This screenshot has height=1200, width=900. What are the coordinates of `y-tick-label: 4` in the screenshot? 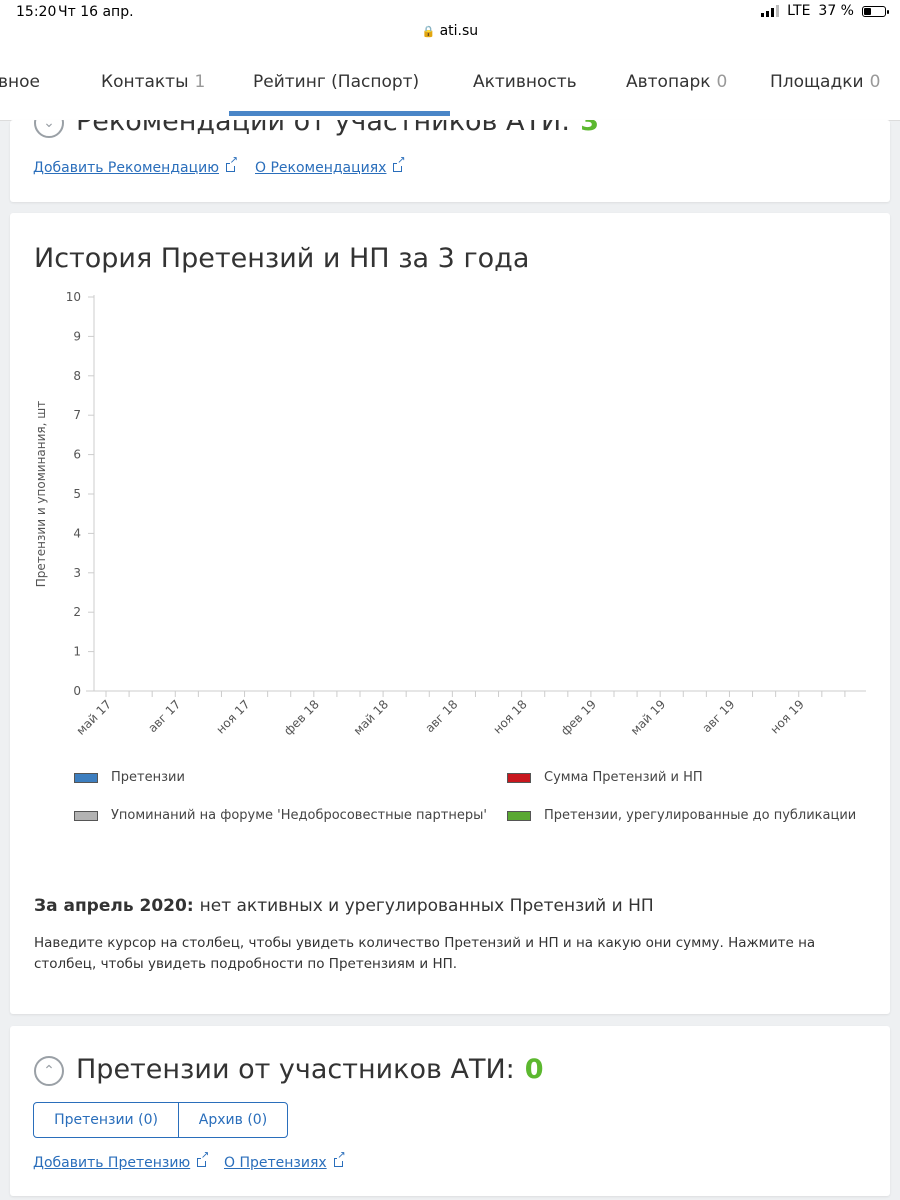 It's located at (77, 533).